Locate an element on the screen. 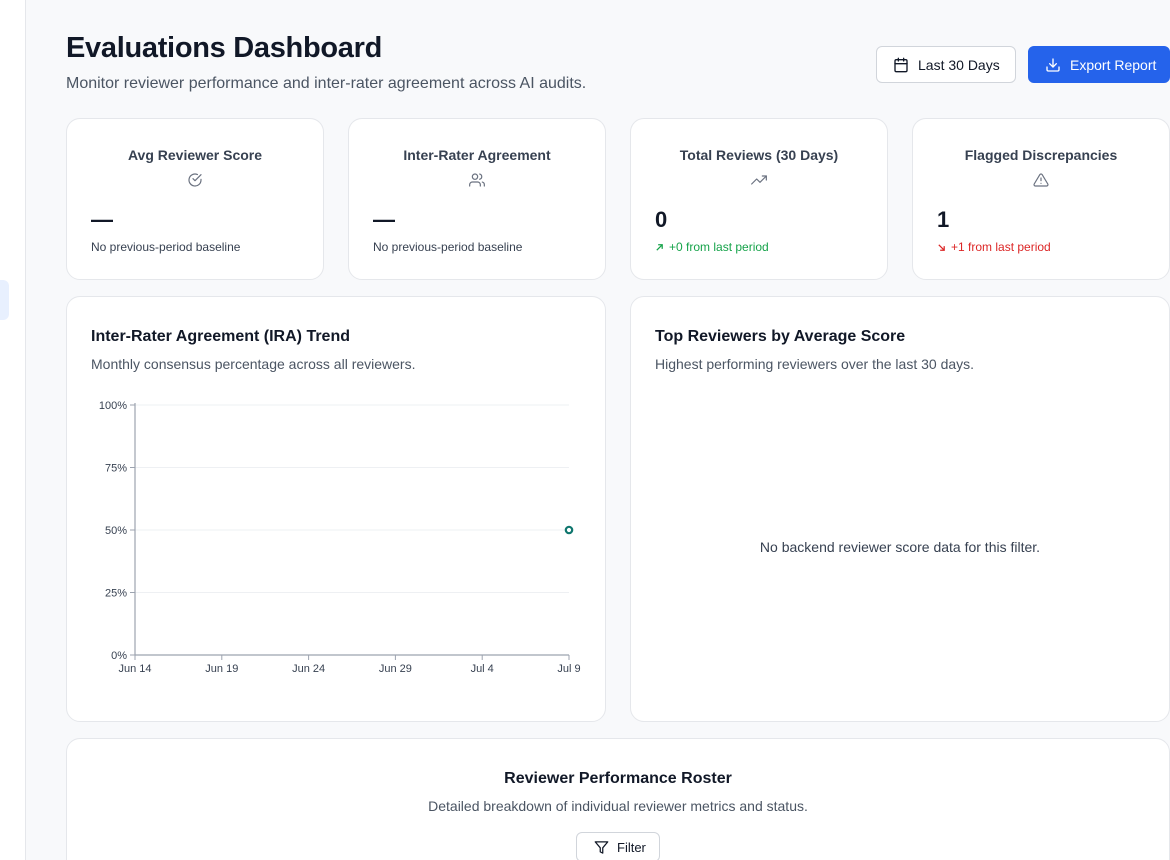 Image resolution: width=1170 pixels, height=860 pixels. stat-note: +1 from last period is located at coordinates (994, 247).